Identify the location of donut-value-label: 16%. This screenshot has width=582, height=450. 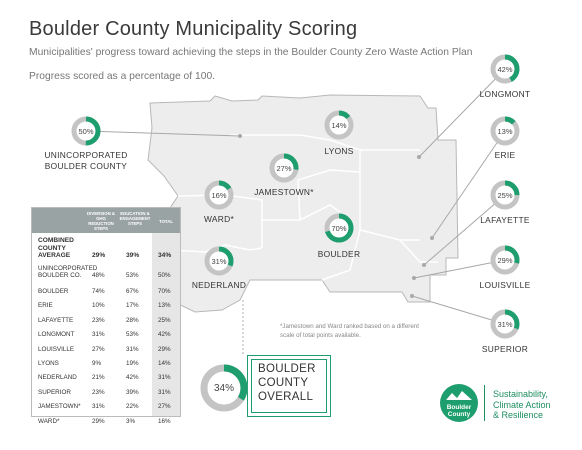
(218, 195).